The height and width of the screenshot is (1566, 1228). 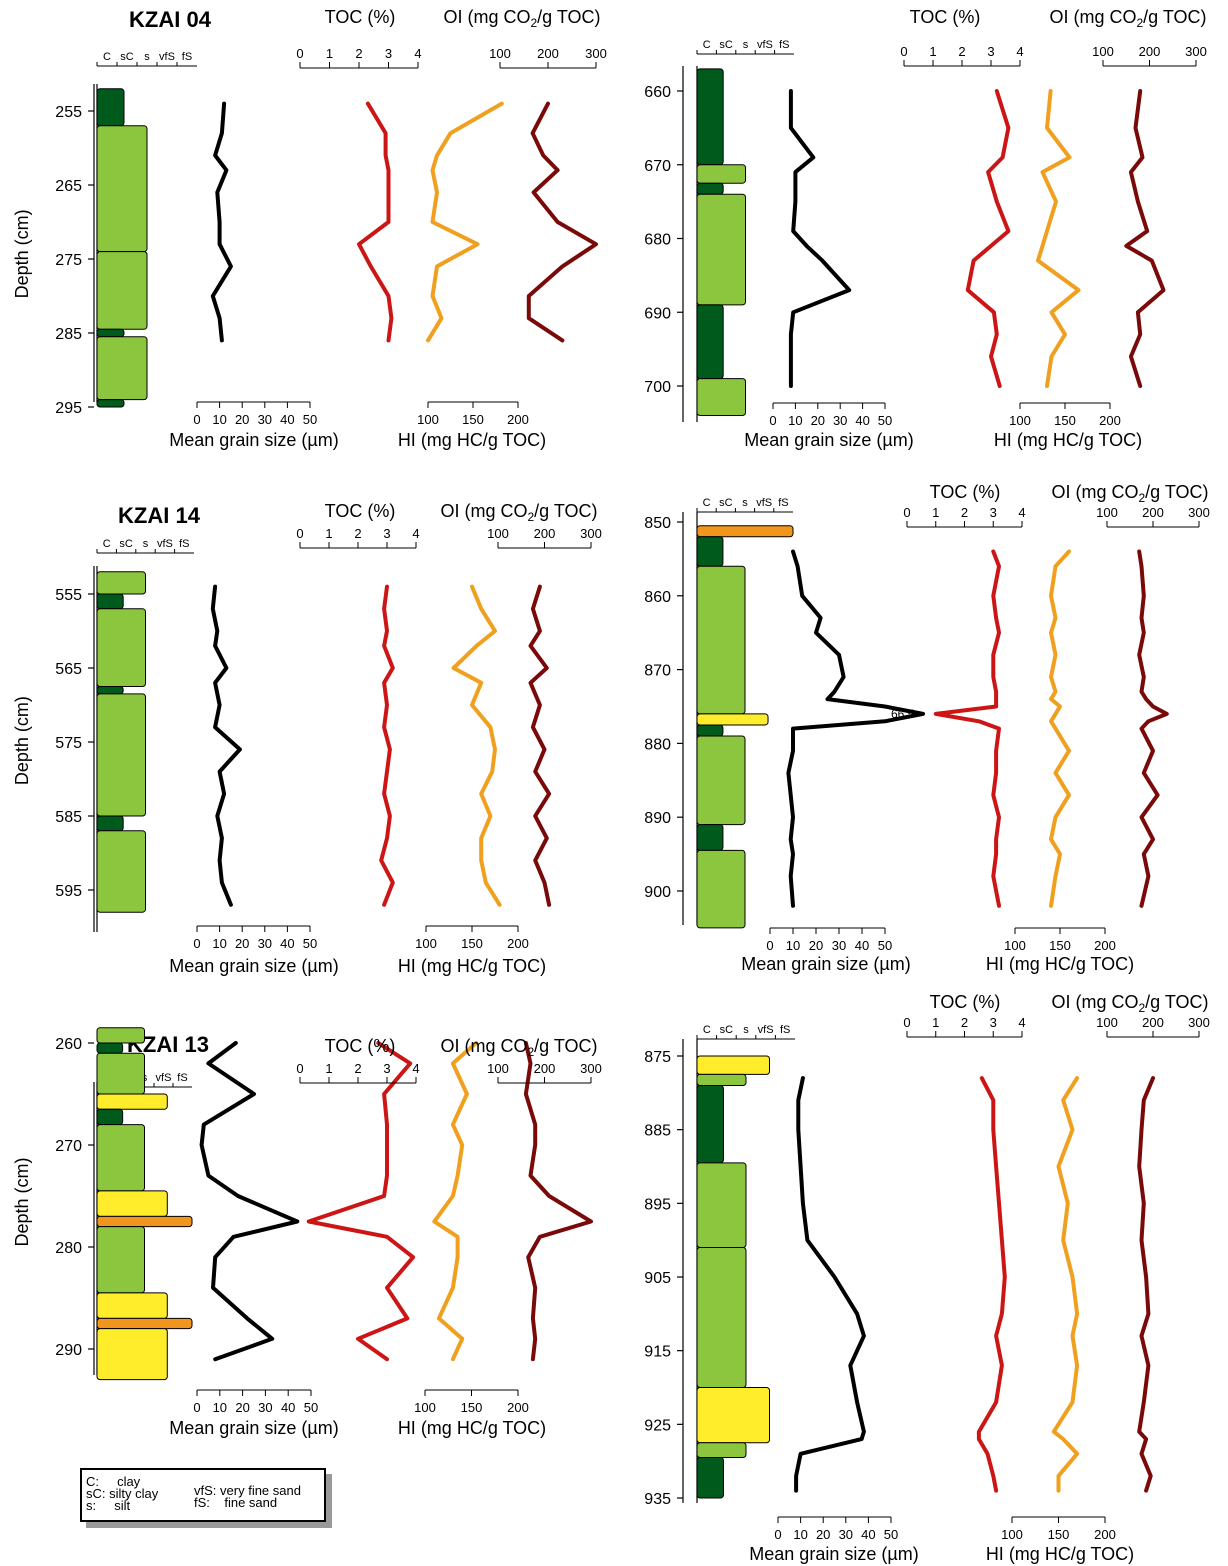 I want to click on mgs-scale-tick-label: 30, so click(x=846, y=1534).